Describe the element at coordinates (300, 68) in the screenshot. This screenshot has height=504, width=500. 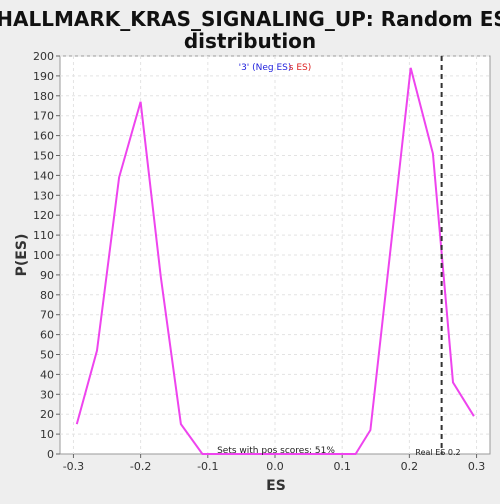
I see `annotation-pos-es: s ES)` at that location.